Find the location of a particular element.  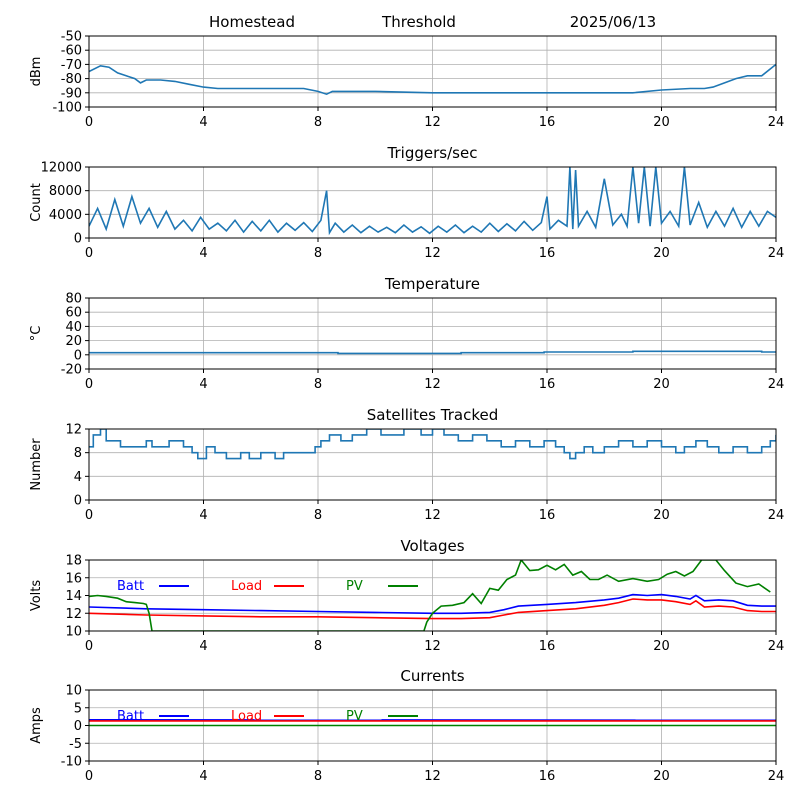

header-station: Homestead is located at coordinates (252, 22).